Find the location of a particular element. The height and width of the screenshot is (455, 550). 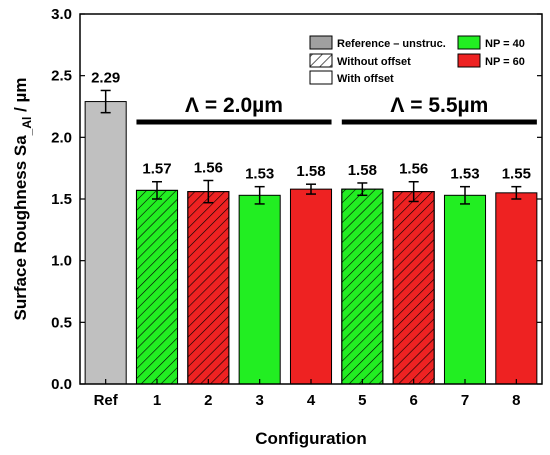

value-label-7: 1.53 is located at coordinates (464, 174).